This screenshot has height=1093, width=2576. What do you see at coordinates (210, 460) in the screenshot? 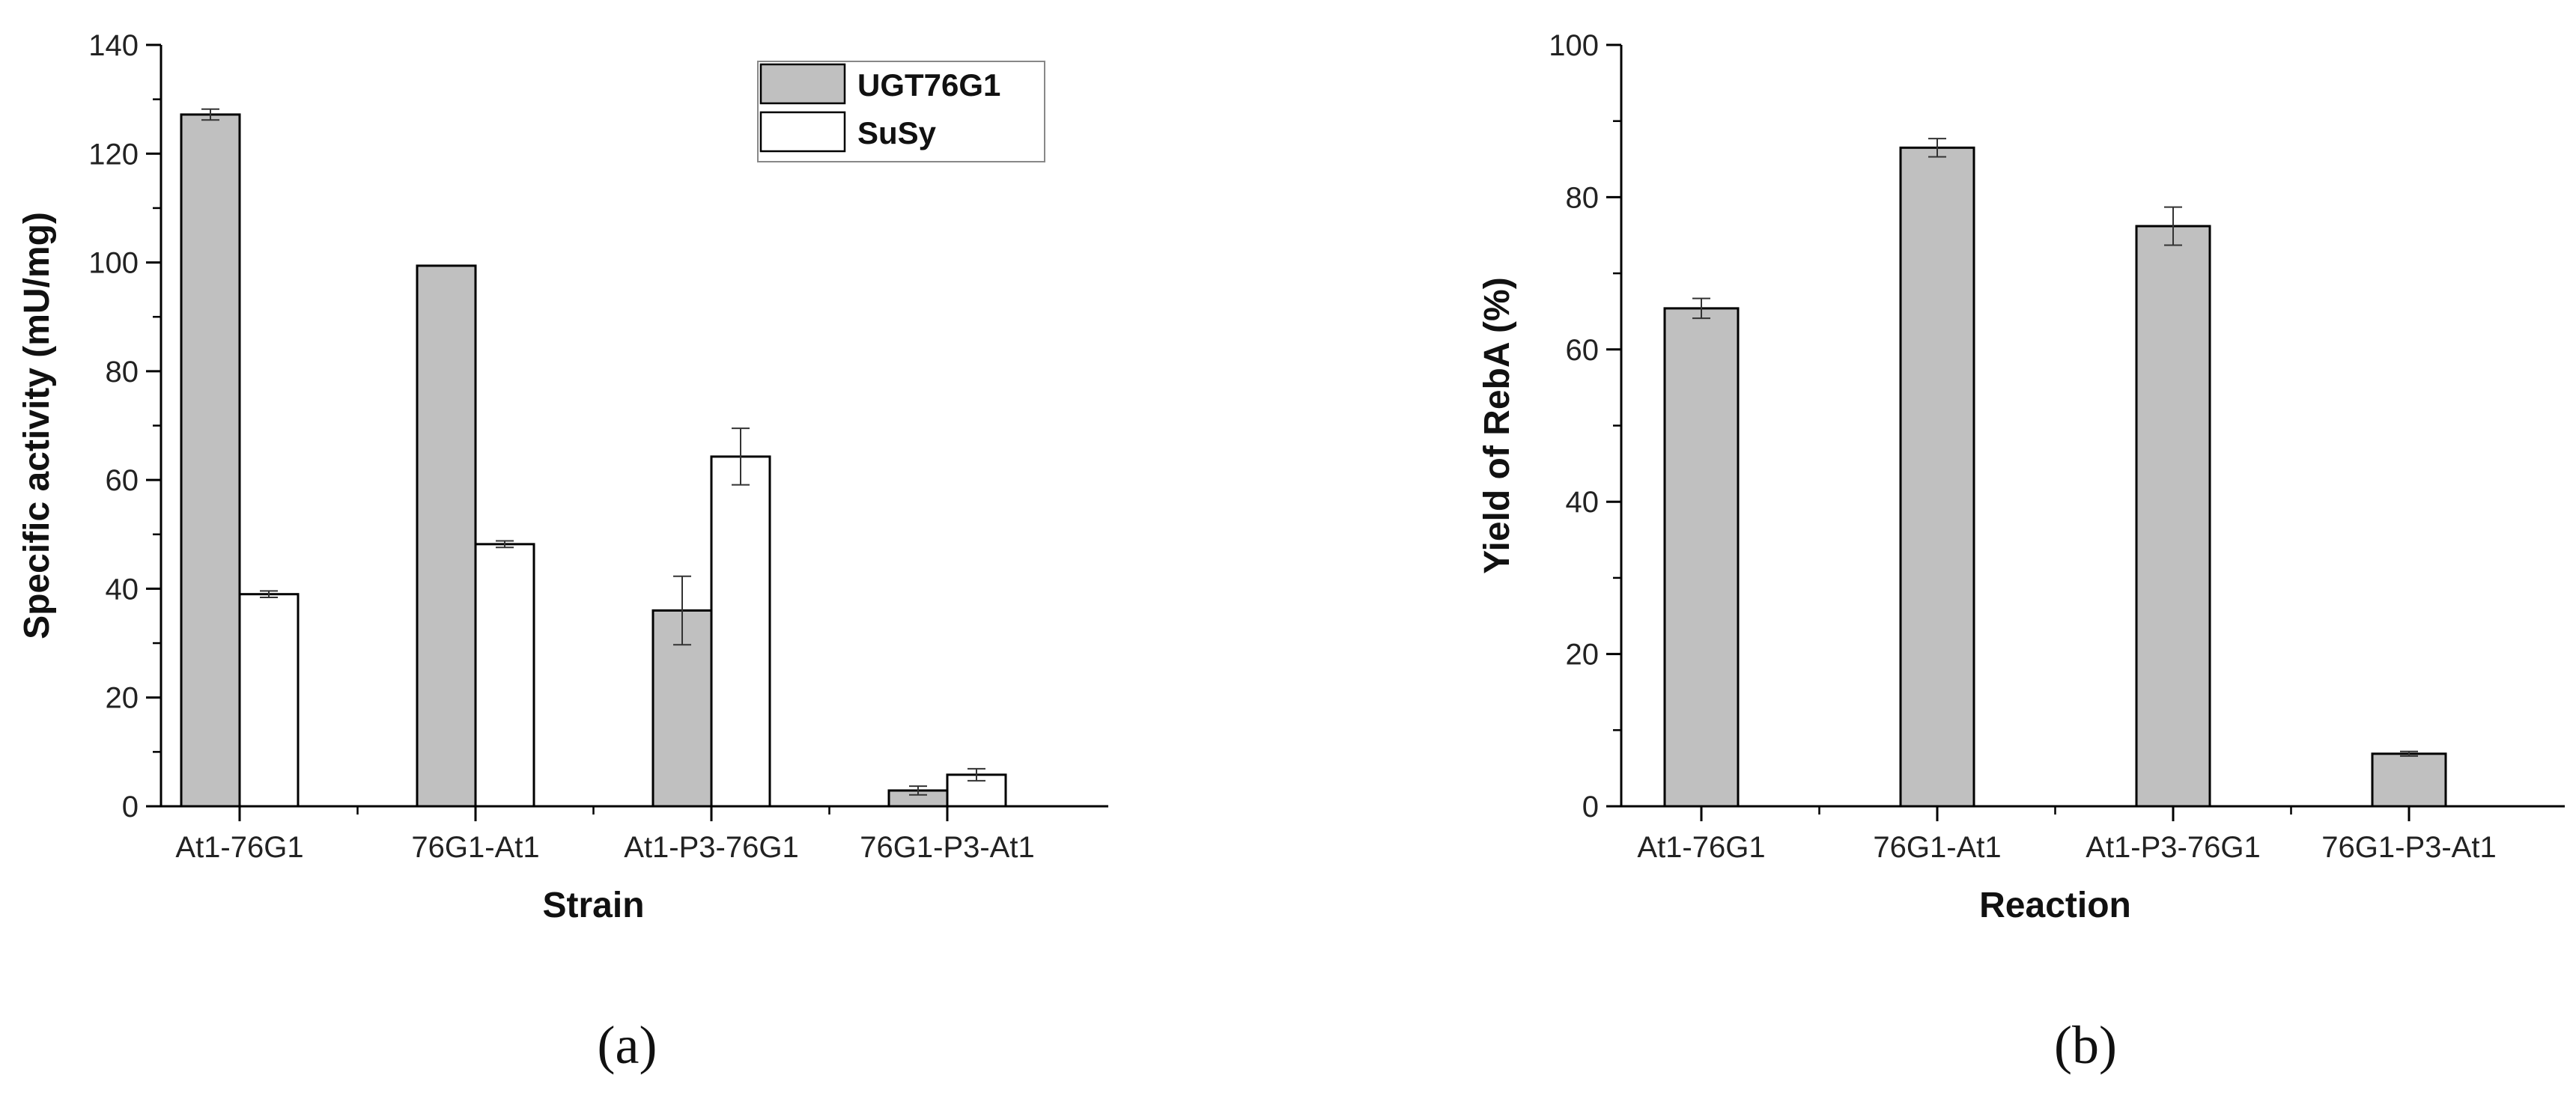
I see `bar-ugt76g1-at1-76g1` at bounding box center [210, 460].